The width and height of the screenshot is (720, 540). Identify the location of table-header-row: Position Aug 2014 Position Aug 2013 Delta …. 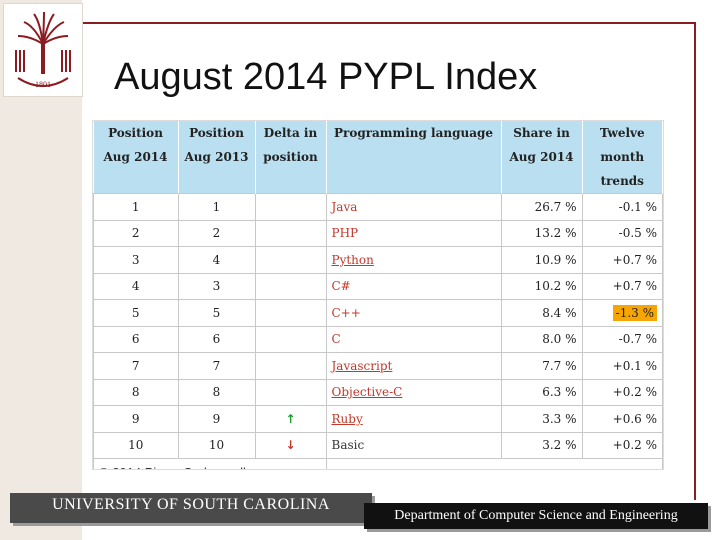
(378, 157).